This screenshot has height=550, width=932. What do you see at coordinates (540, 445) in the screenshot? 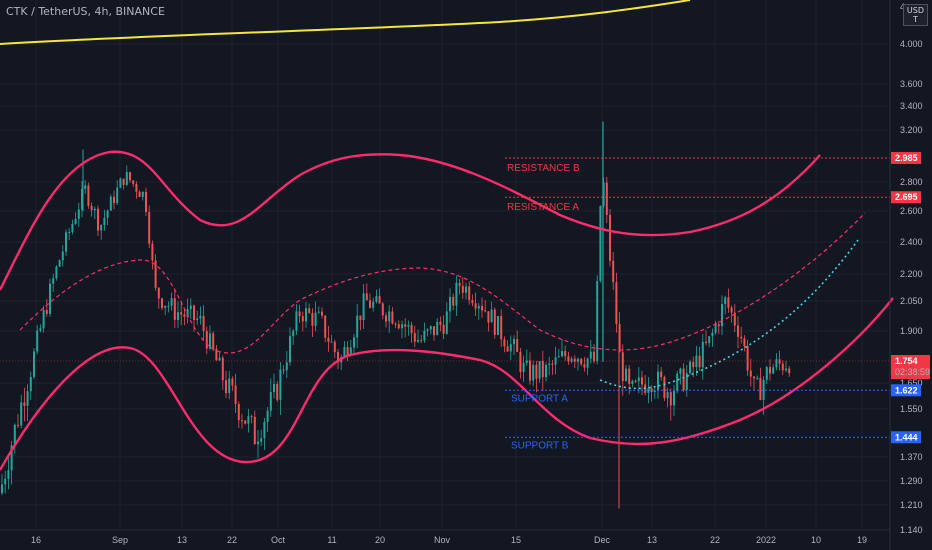
I see `level-label: SUPPORT B` at bounding box center [540, 445].